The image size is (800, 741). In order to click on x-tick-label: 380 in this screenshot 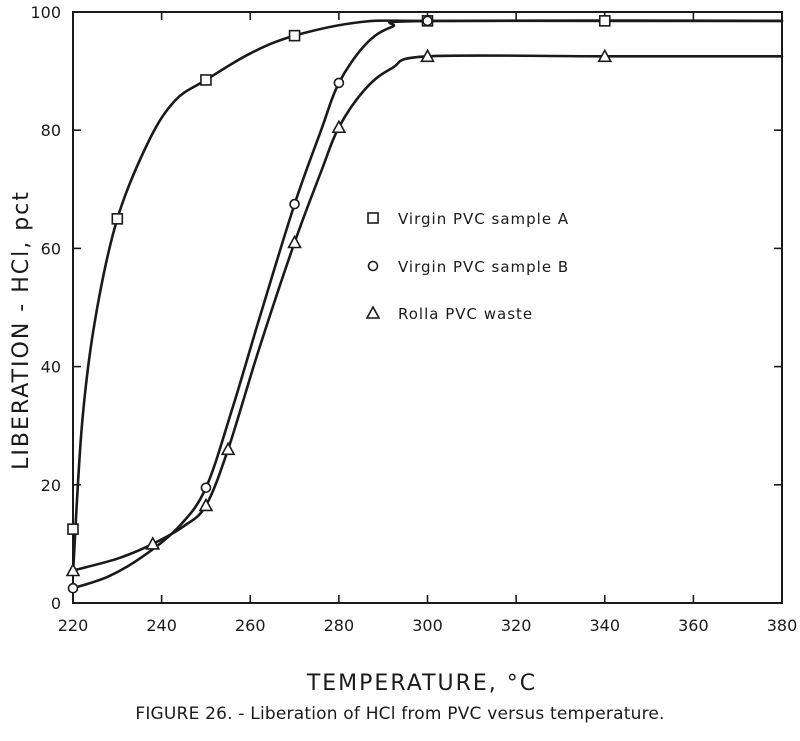, I will do `click(782, 625)`.